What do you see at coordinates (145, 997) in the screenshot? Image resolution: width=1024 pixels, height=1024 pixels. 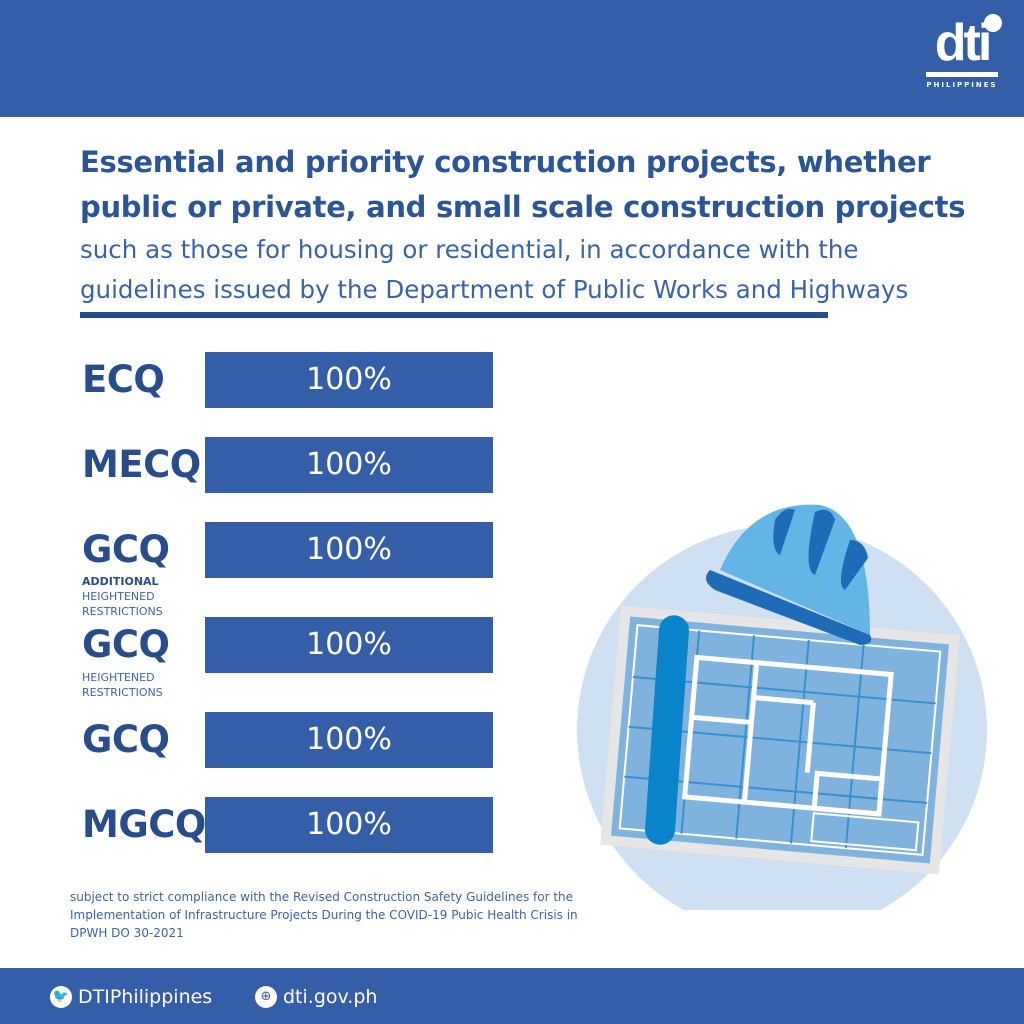 I see `twitter-handle: DTIPhilippines` at bounding box center [145, 997].